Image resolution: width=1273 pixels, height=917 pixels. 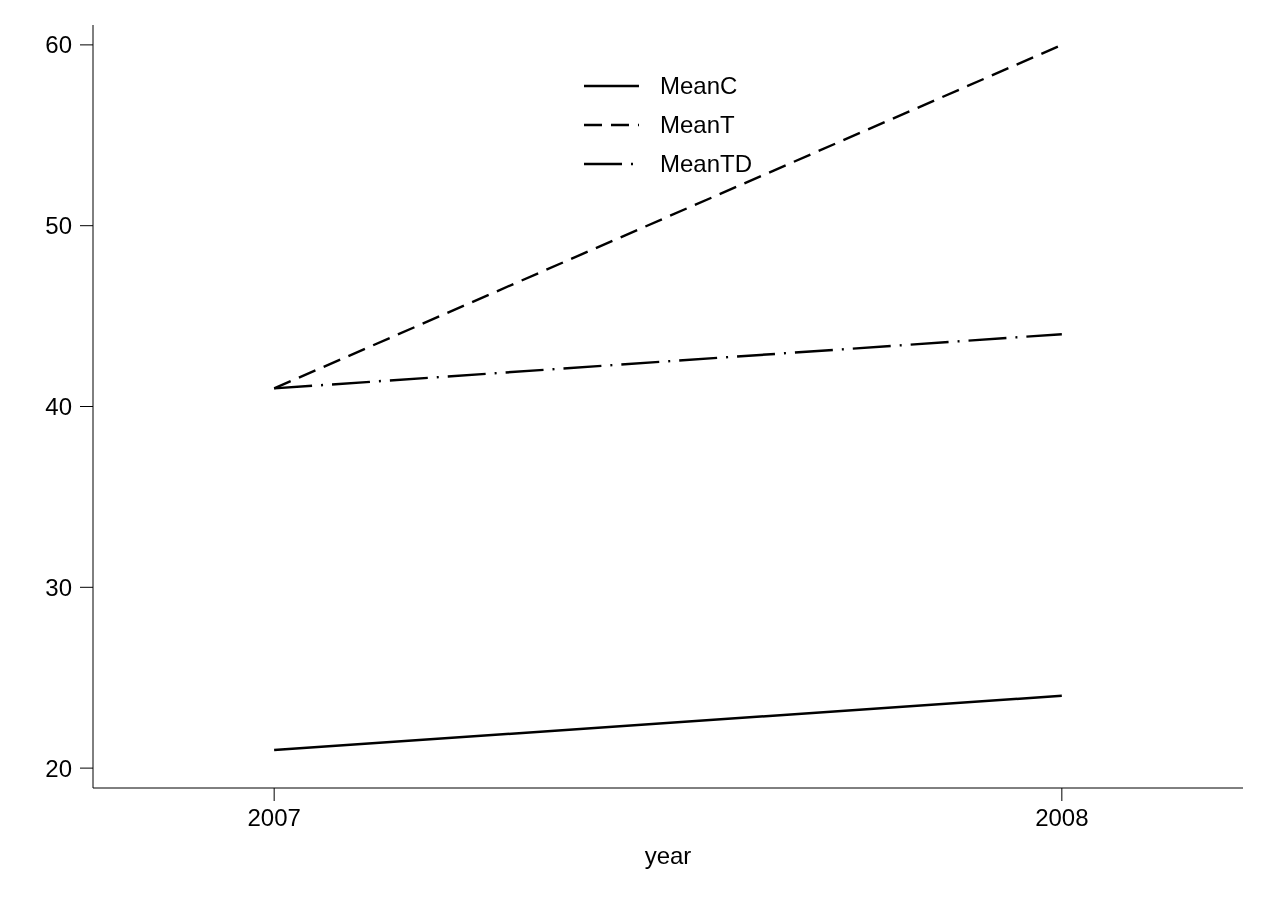 What do you see at coordinates (58, 45) in the screenshot?
I see `y-tick-label: 60` at bounding box center [58, 45].